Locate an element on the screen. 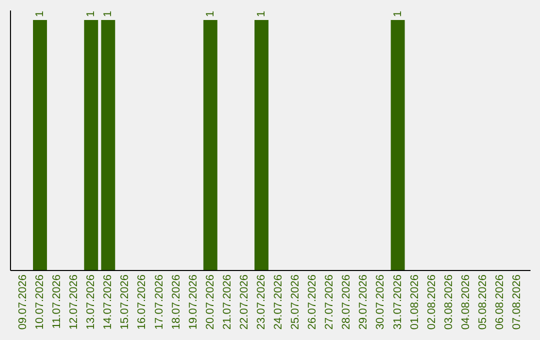 The height and width of the screenshot is (340, 540). x-tick-label: 19.07.2026 is located at coordinates (193, 302).